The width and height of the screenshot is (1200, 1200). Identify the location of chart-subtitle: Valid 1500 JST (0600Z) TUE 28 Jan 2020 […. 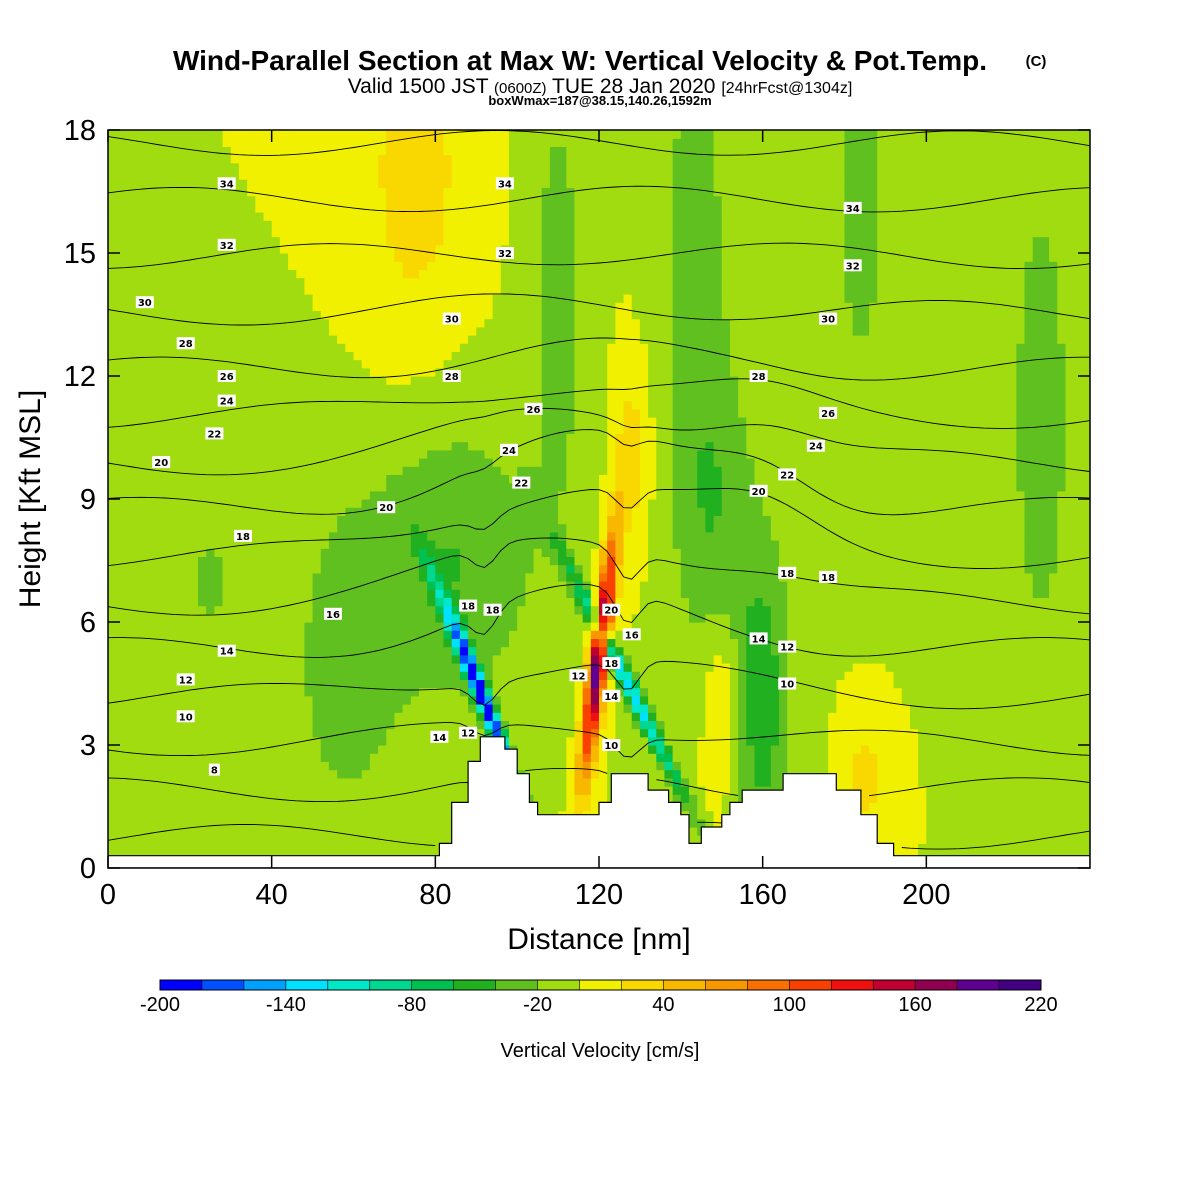
(600, 86).